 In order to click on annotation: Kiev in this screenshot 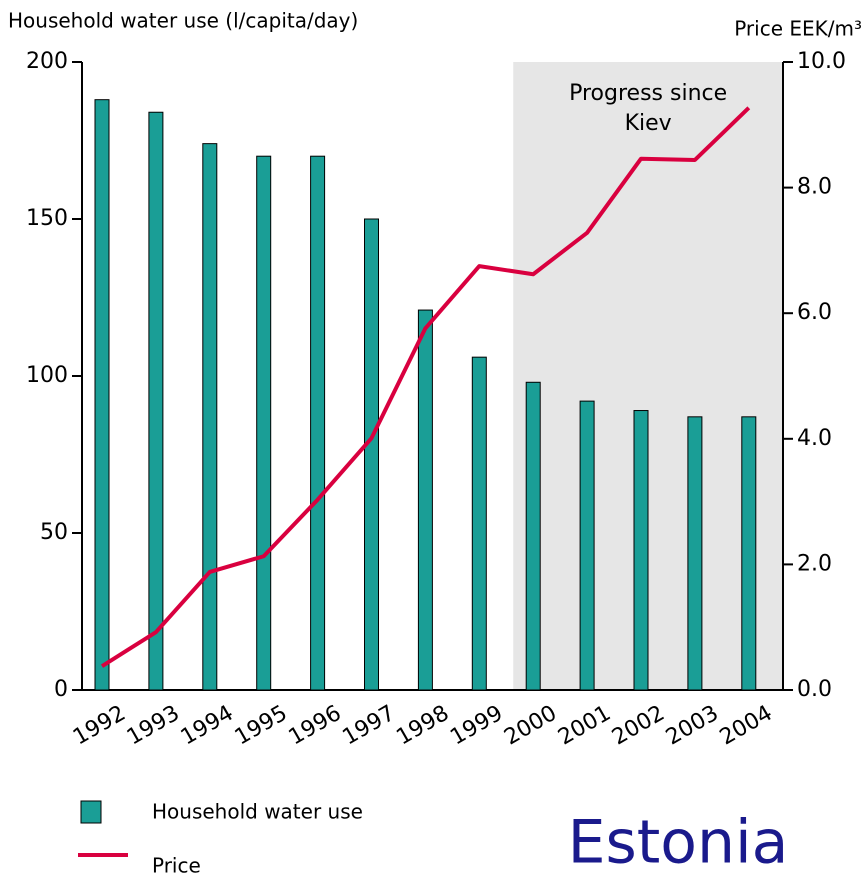, I will do `click(648, 123)`.